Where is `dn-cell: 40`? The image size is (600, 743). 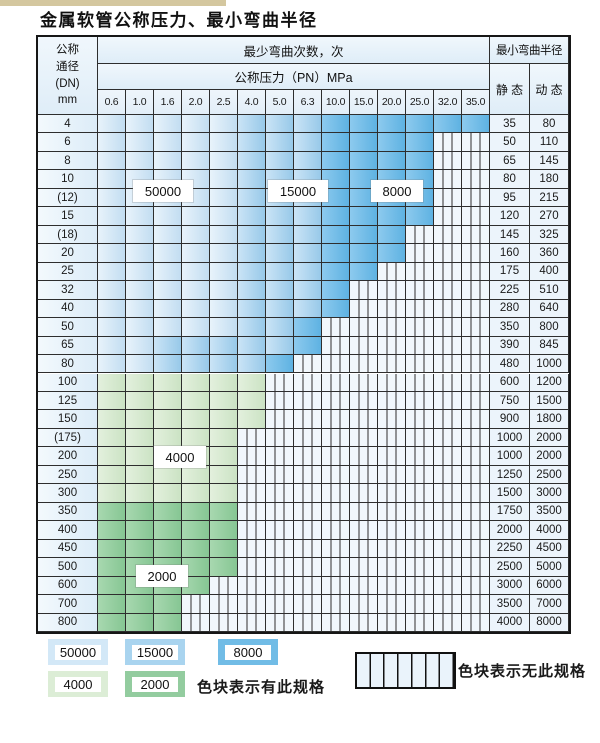 dn-cell: 40 is located at coordinates (68, 309).